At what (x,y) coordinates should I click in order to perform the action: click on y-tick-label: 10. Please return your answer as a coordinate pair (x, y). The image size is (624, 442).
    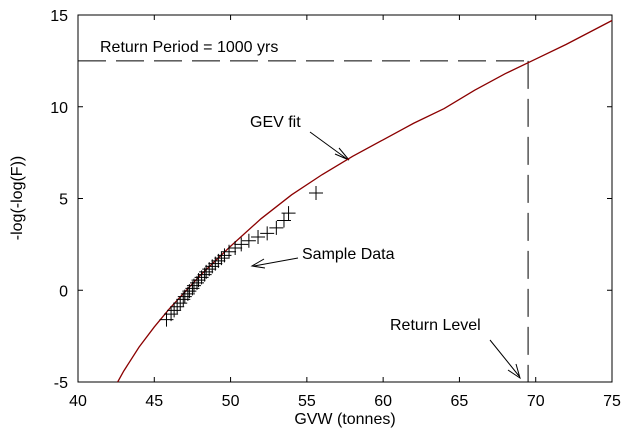
    Looking at the image, I should click on (59, 108).